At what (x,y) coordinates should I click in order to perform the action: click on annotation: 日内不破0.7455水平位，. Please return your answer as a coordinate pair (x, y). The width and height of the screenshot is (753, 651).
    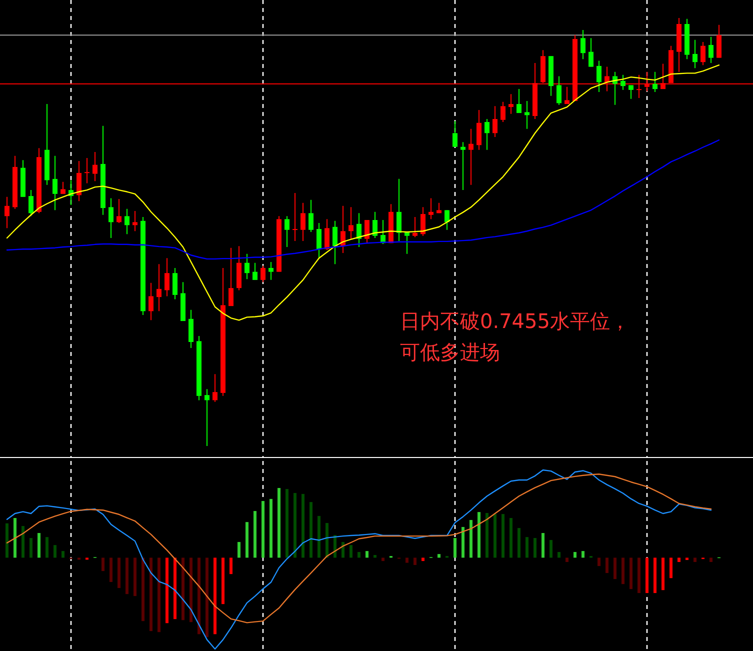
    Looking at the image, I should click on (515, 321).